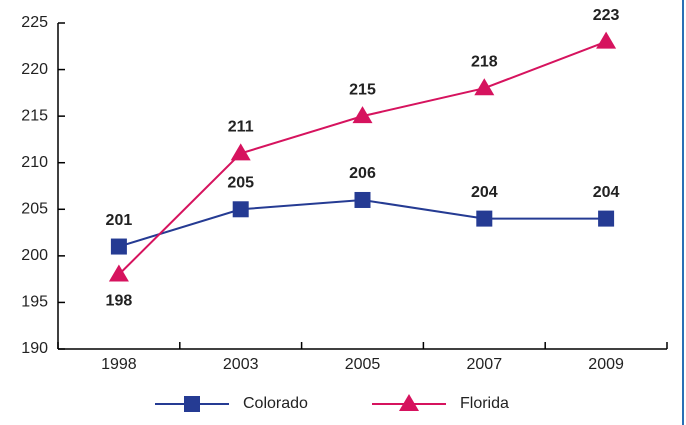 The image size is (686, 425). Describe the element at coordinates (362, 89) in the screenshot. I see `data-label: 215` at that location.